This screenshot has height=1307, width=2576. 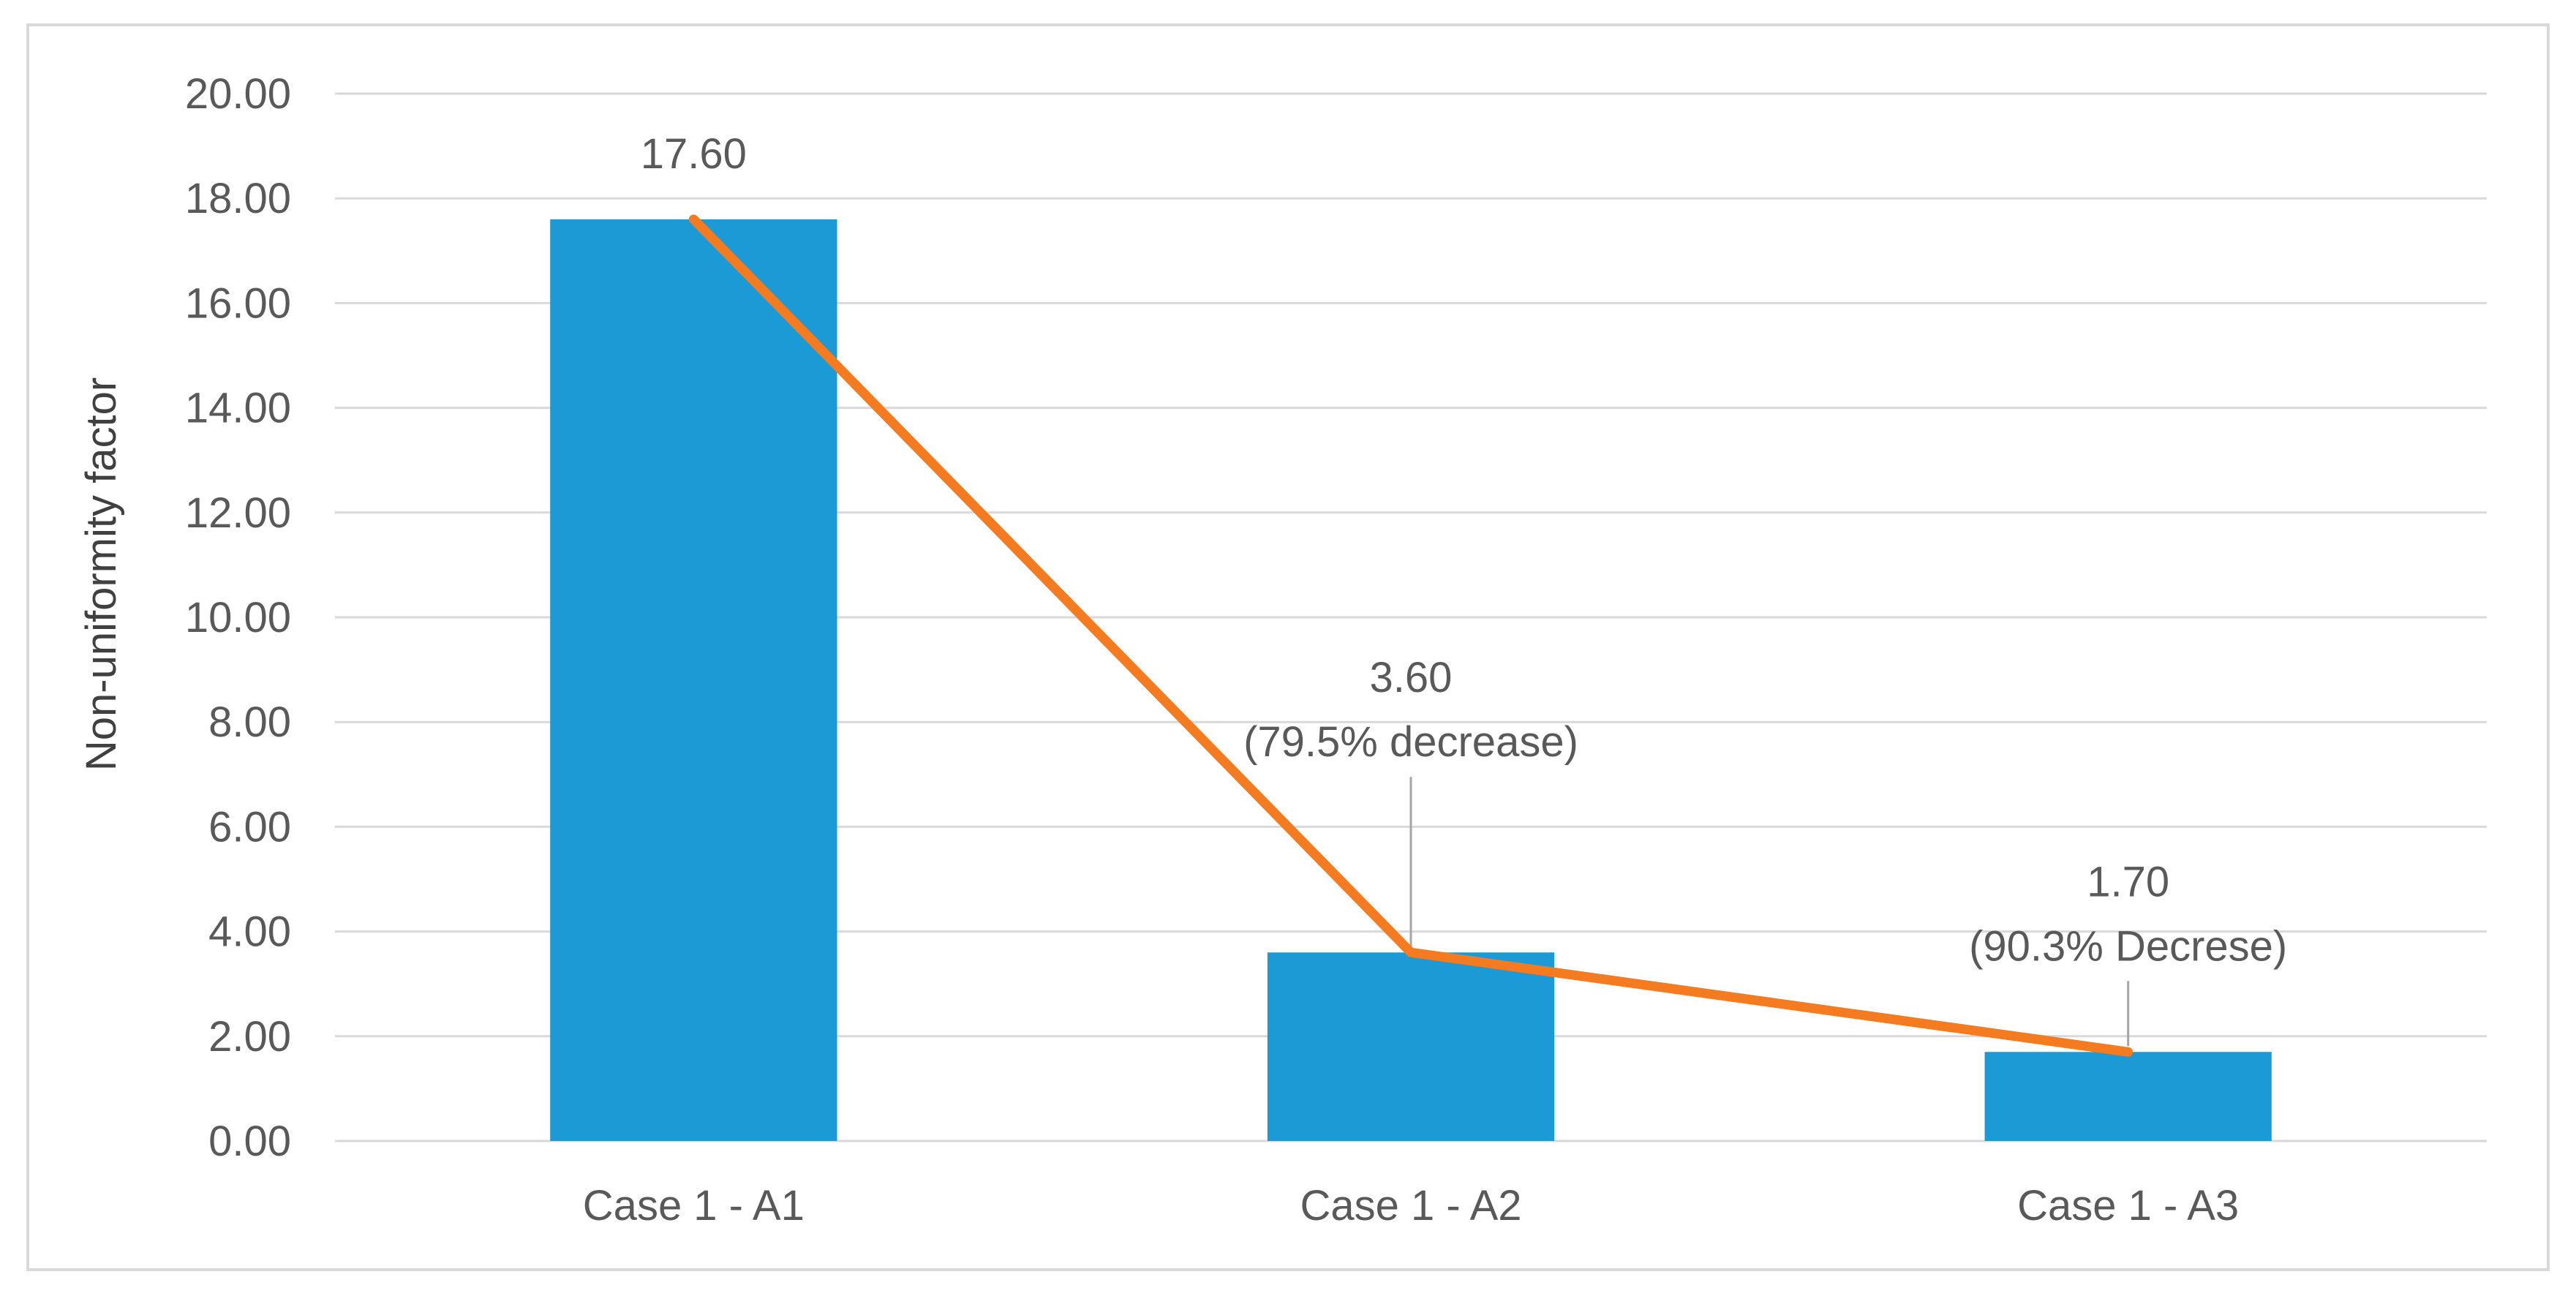 What do you see at coordinates (238, 513) in the screenshot?
I see `y-tick-label: 12.00` at bounding box center [238, 513].